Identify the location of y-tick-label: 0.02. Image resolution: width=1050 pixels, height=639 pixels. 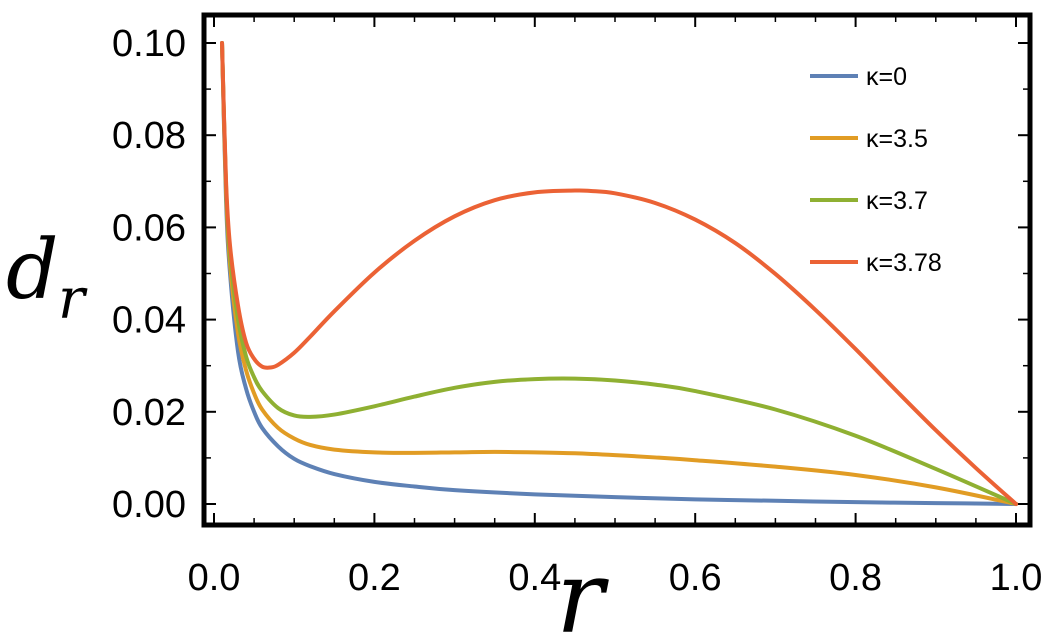
(149, 413).